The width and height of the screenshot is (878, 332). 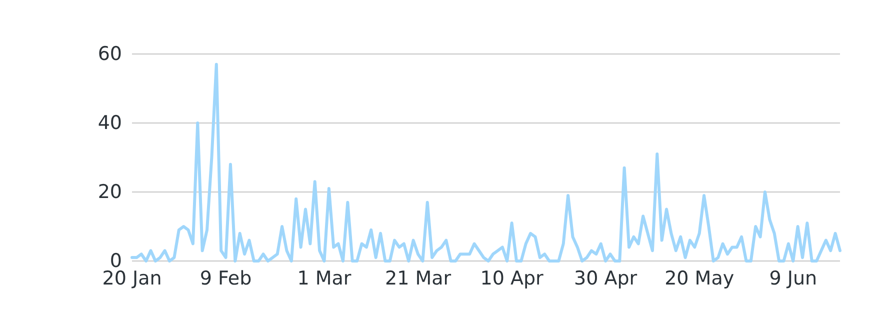 I want to click on y-tick-label: 60, so click(x=110, y=54).